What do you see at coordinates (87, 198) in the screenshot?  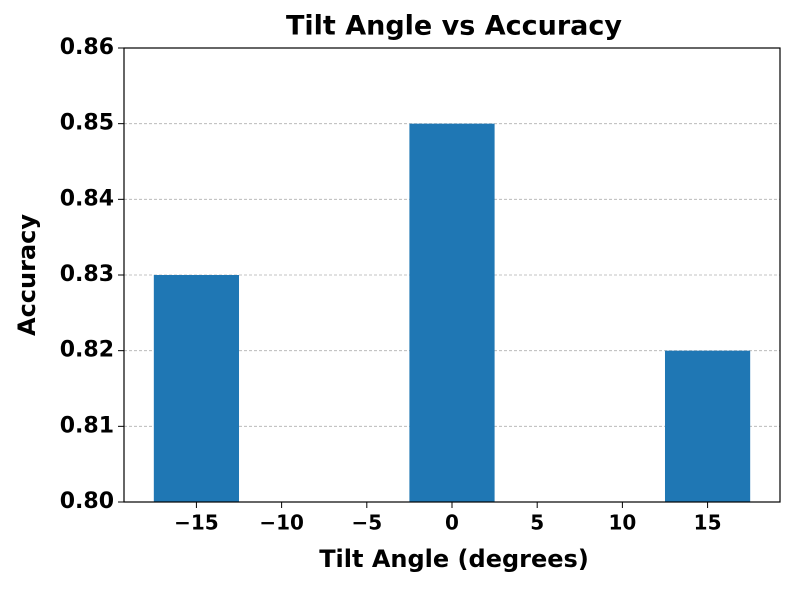 I see `y-tick-label: 0.84` at bounding box center [87, 198].